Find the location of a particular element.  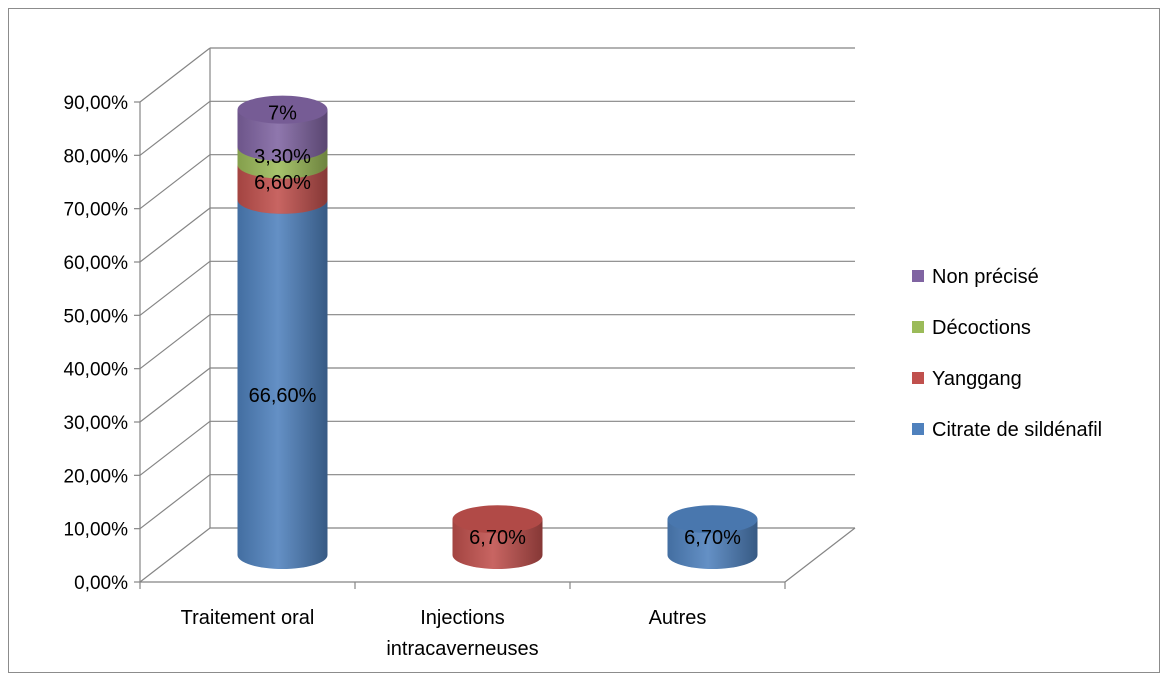

data-label: 66,60% is located at coordinates (283, 396).